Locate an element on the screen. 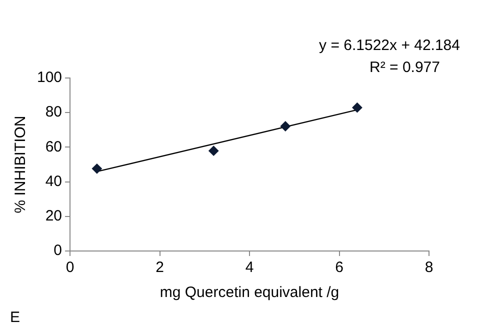 The image size is (487, 336). y-axis-title: % INHIBITION is located at coordinates (21, 165).